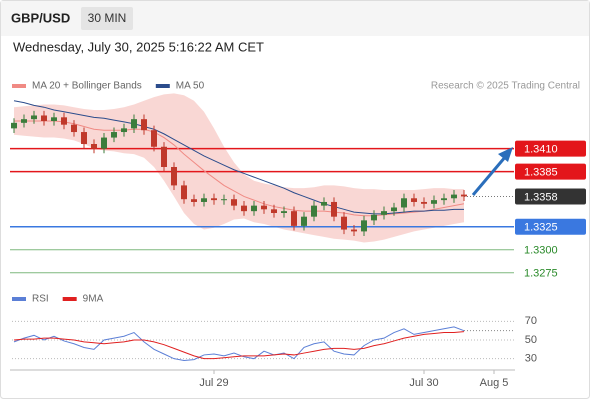  I want to click on legend-label: RSI, so click(40, 299).